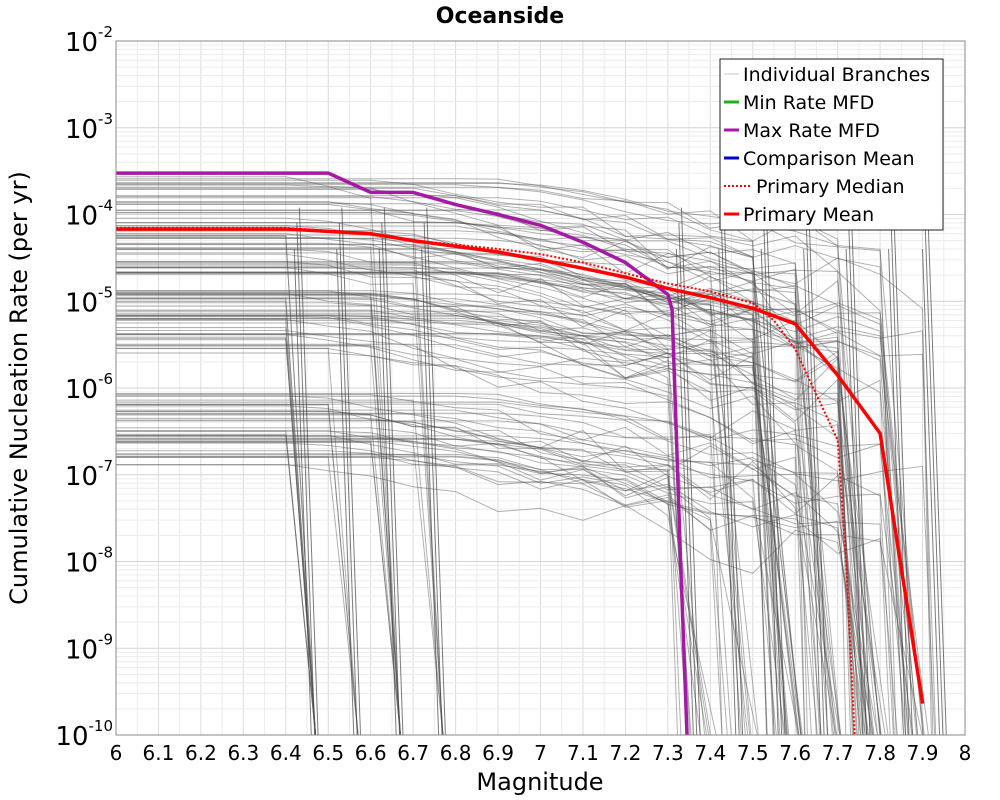 The image size is (1000, 800). I want to click on x-tick-label: 6.6, so click(371, 753).